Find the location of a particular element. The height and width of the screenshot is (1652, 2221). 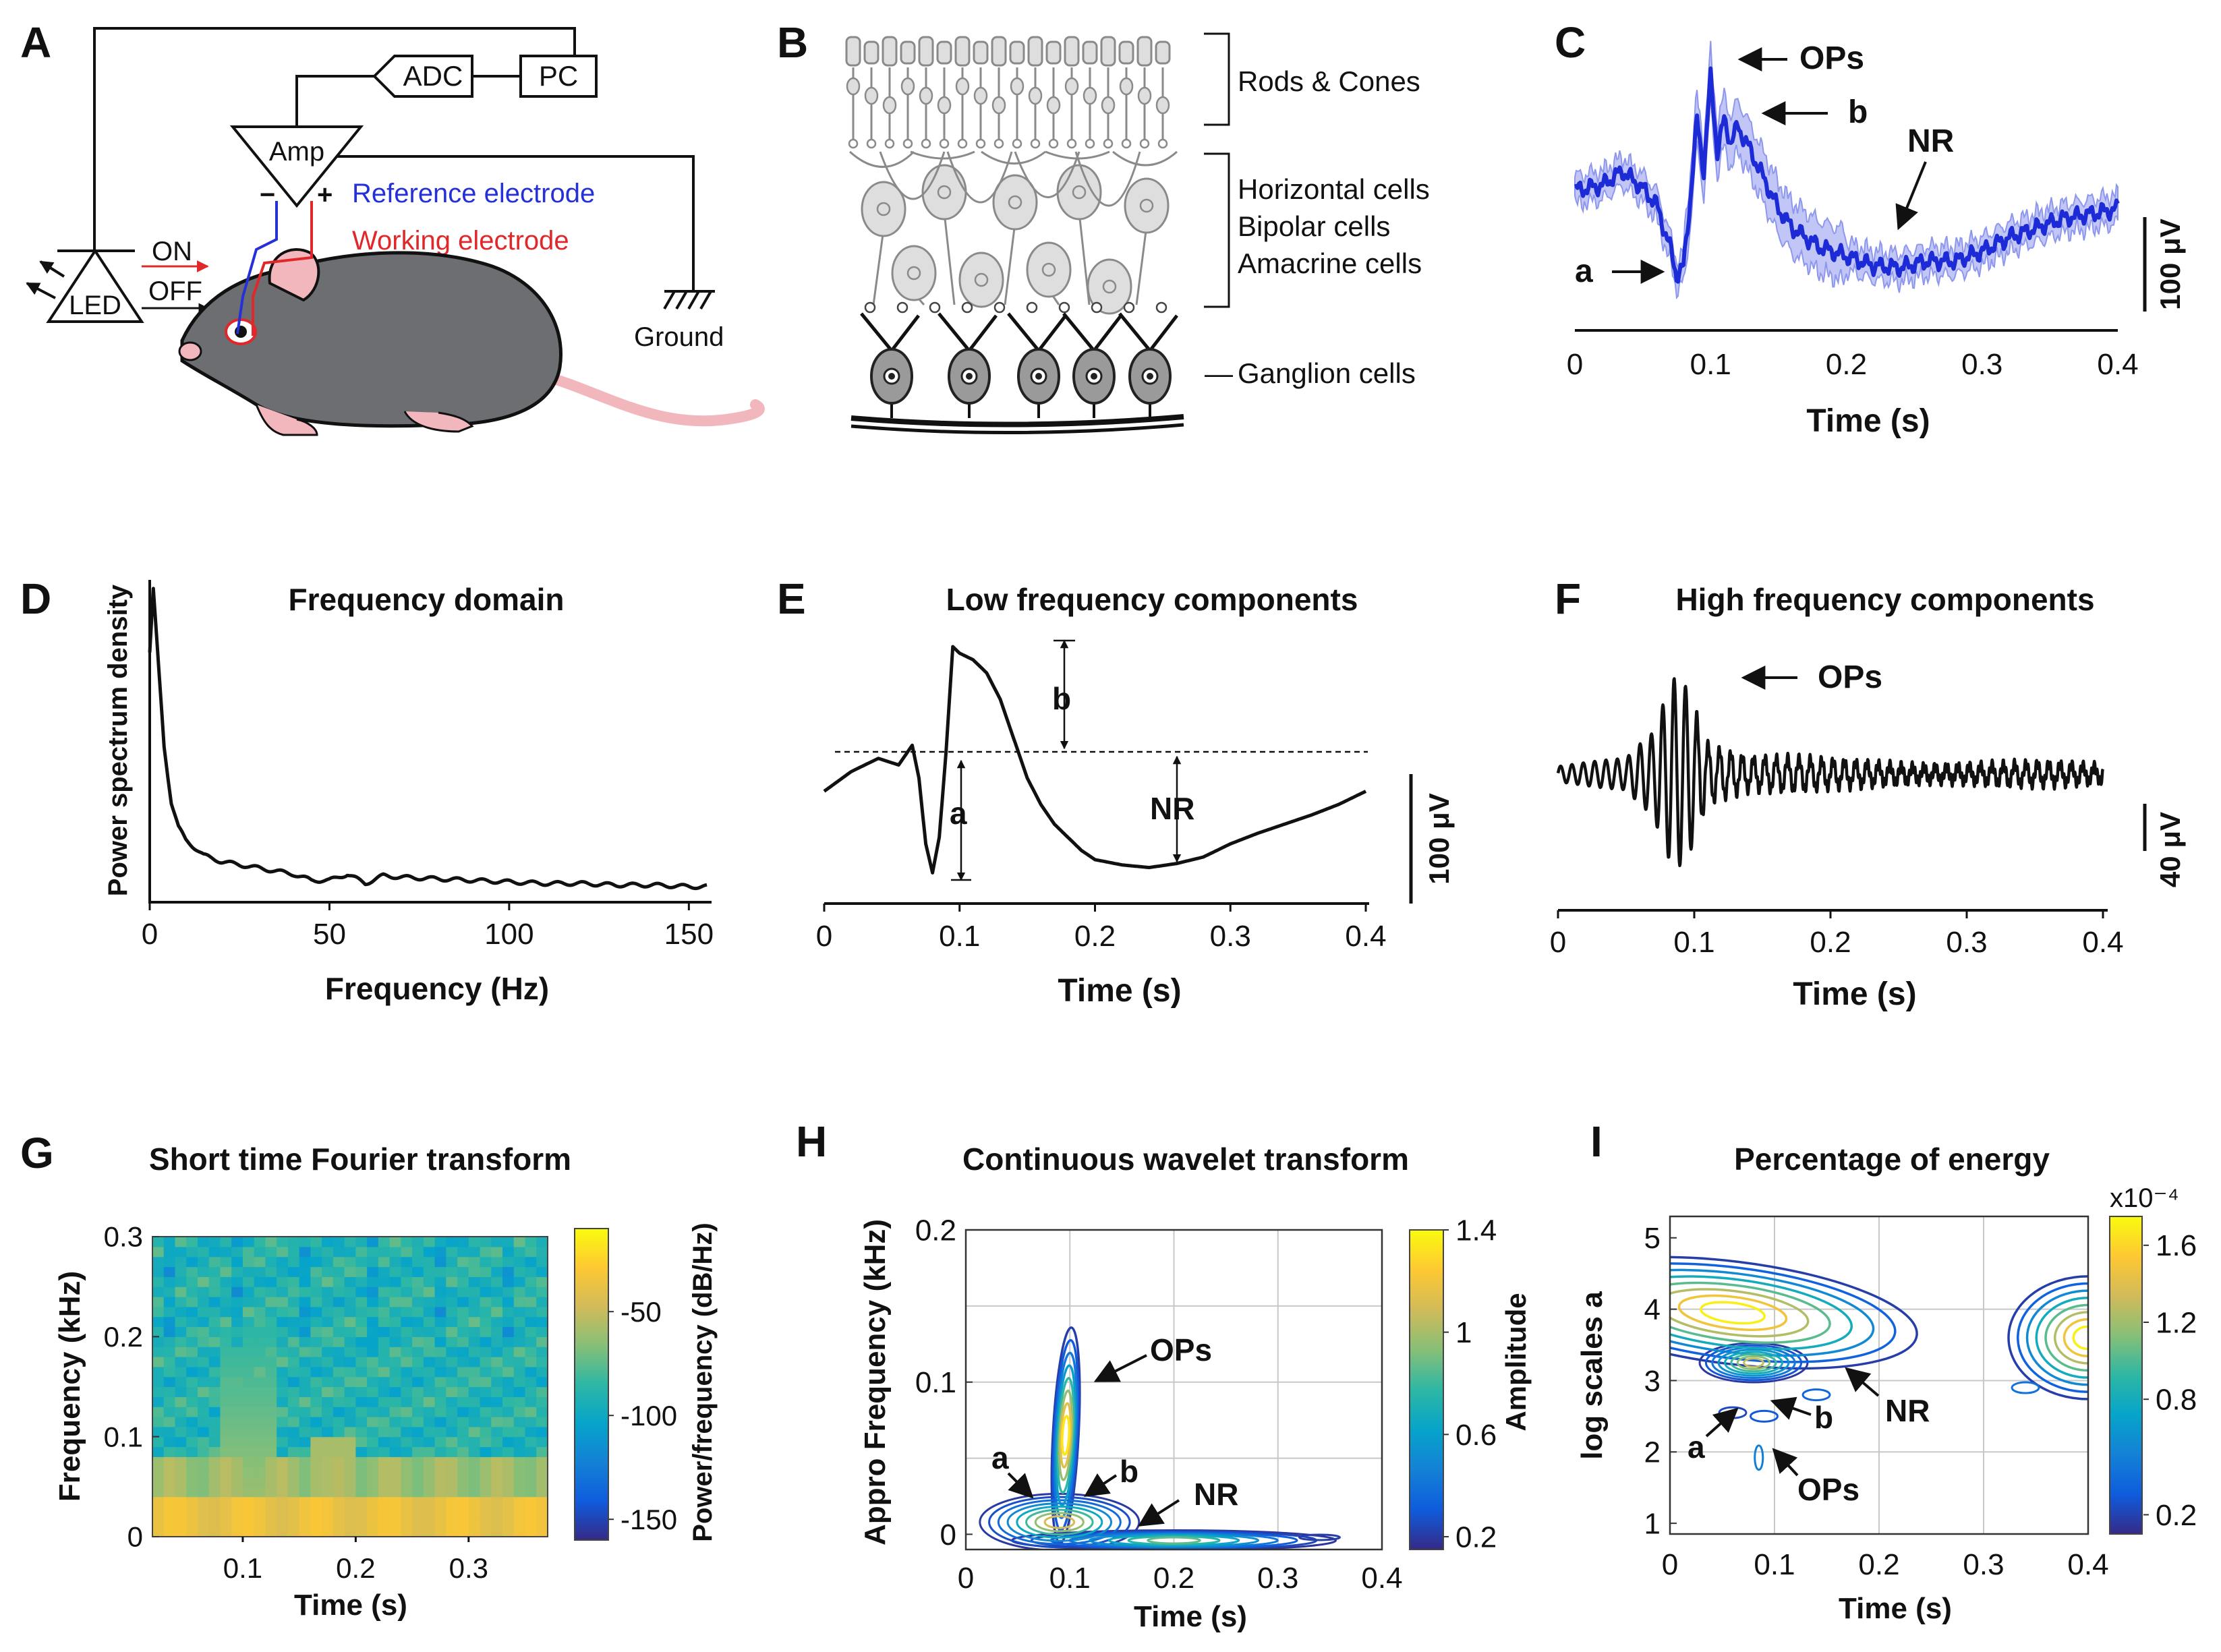

mouse-hind-paw is located at coordinates (439, 422).